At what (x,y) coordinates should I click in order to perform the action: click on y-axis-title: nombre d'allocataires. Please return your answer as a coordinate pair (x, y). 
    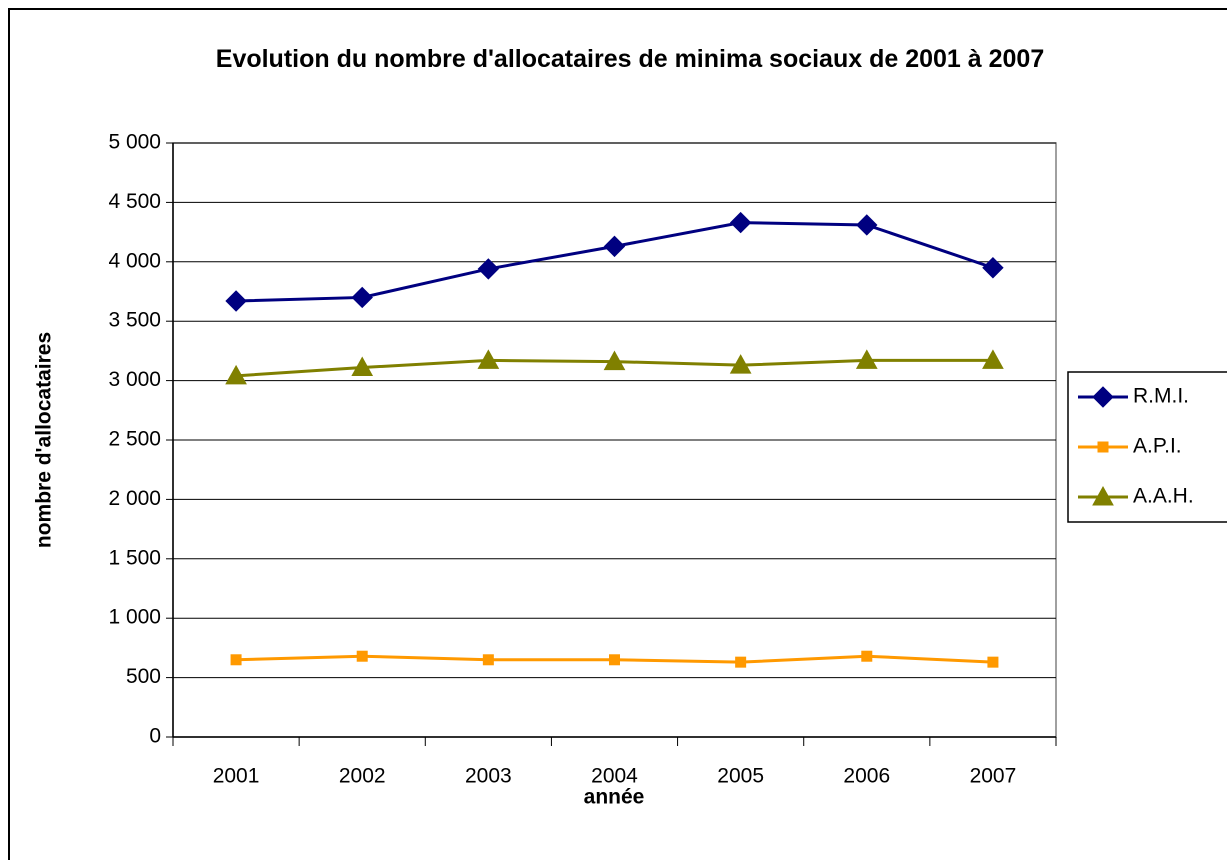
    Looking at the image, I should click on (44, 440).